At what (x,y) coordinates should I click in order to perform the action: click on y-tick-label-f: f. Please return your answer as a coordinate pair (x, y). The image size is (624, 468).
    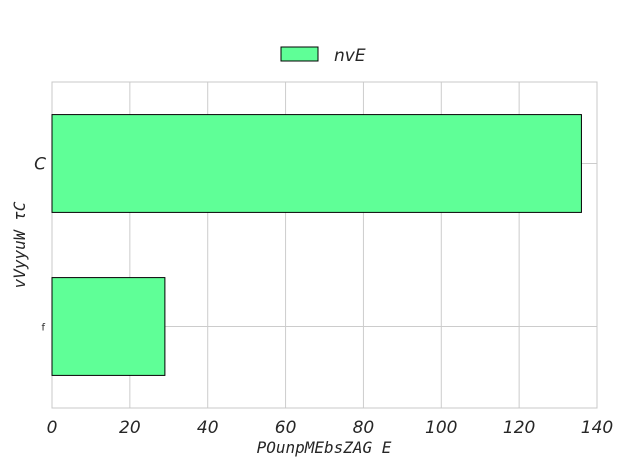
    Looking at the image, I should click on (43, 328).